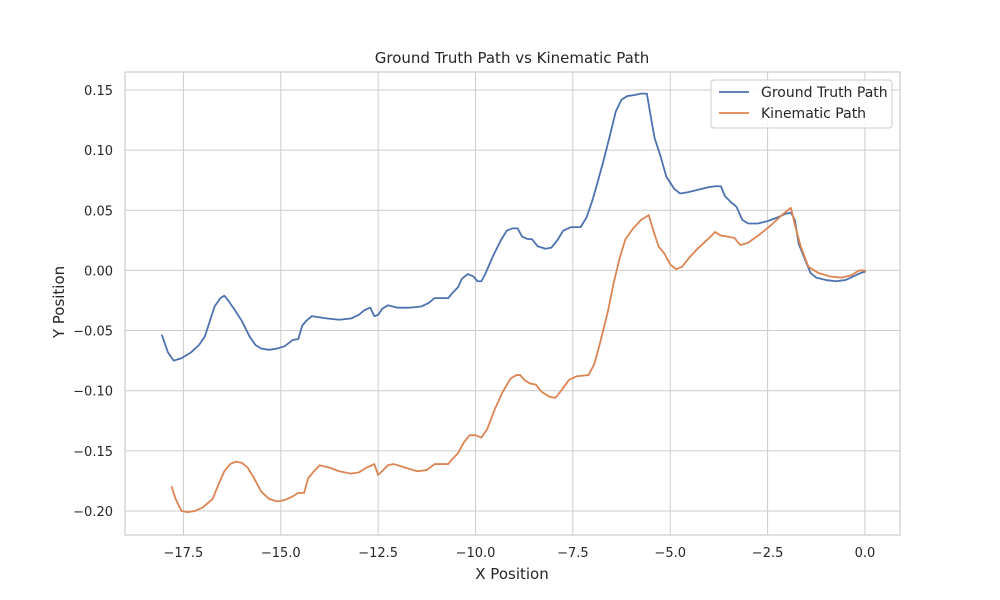 The width and height of the screenshot is (1000, 600). What do you see at coordinates (98, 271) in the screenshot?
I see `y-tick-label: 0.00` at bounding box center [98, 271].